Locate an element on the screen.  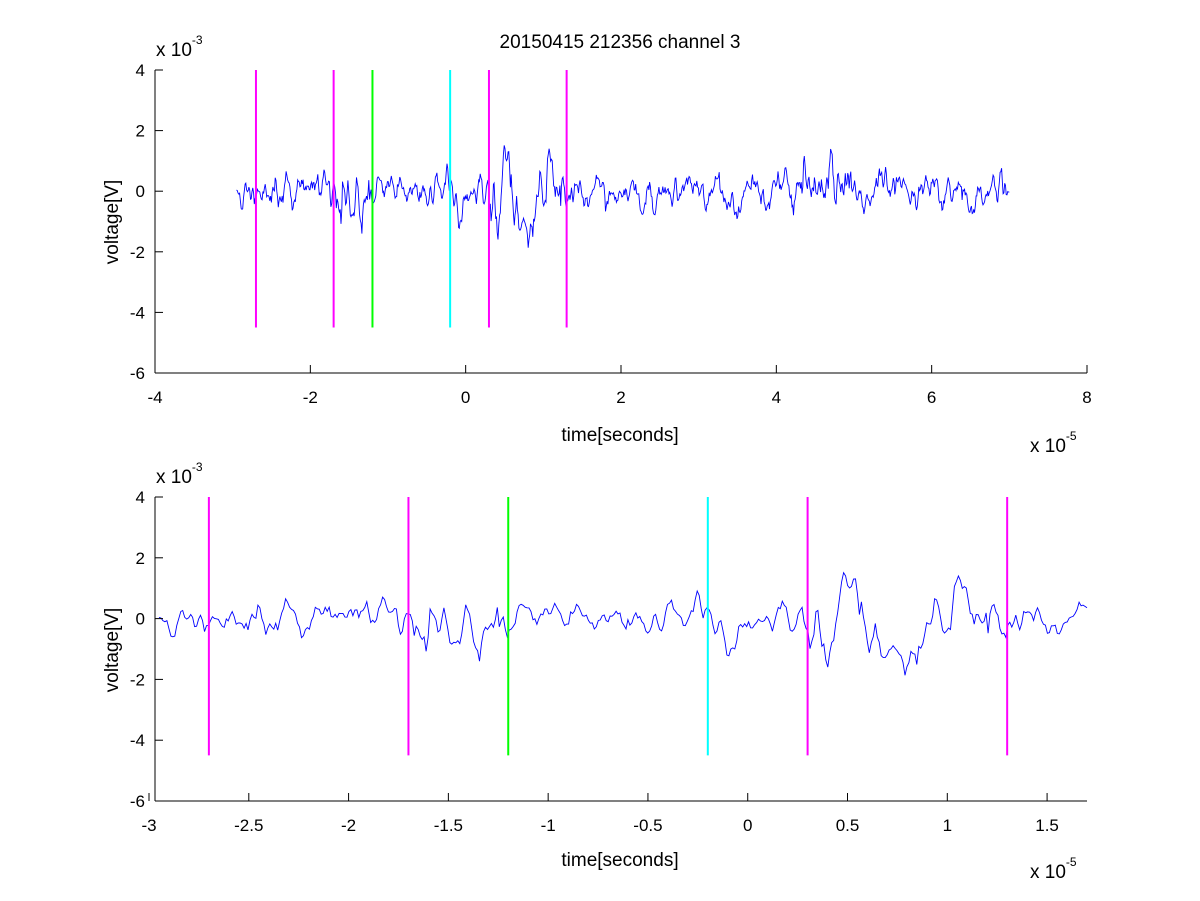
x-tick-label: 1 is located at coordinates (947, 825).